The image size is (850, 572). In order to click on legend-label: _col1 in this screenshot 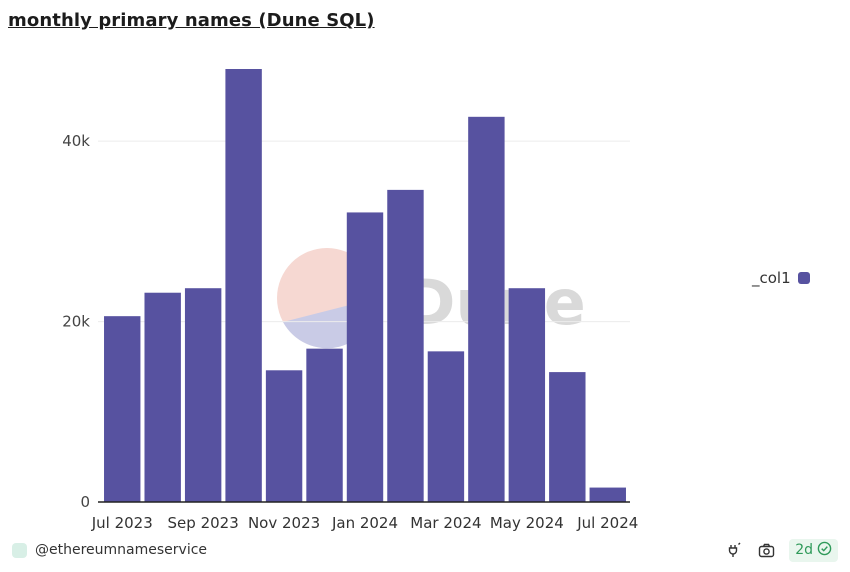, I will do `click(771, 278)`.